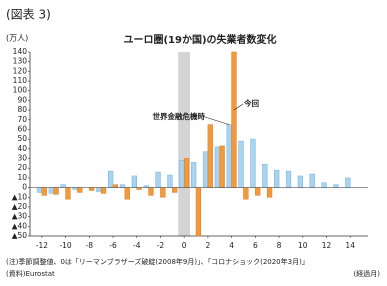 This screenshot has height=286, width=387. I want to click on x-tick-label: 4, so click(231, 245).